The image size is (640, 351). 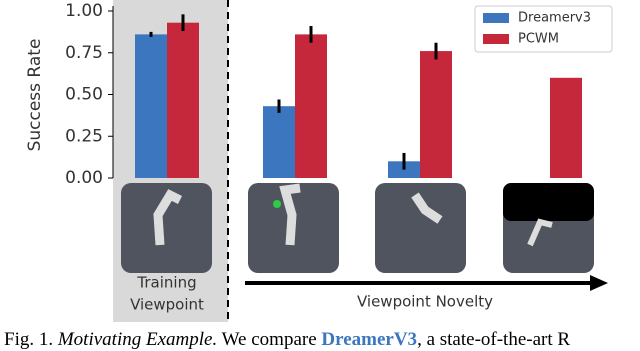 I want to click on caption-highlight: DreamerV3, so click(x=369, y=339).